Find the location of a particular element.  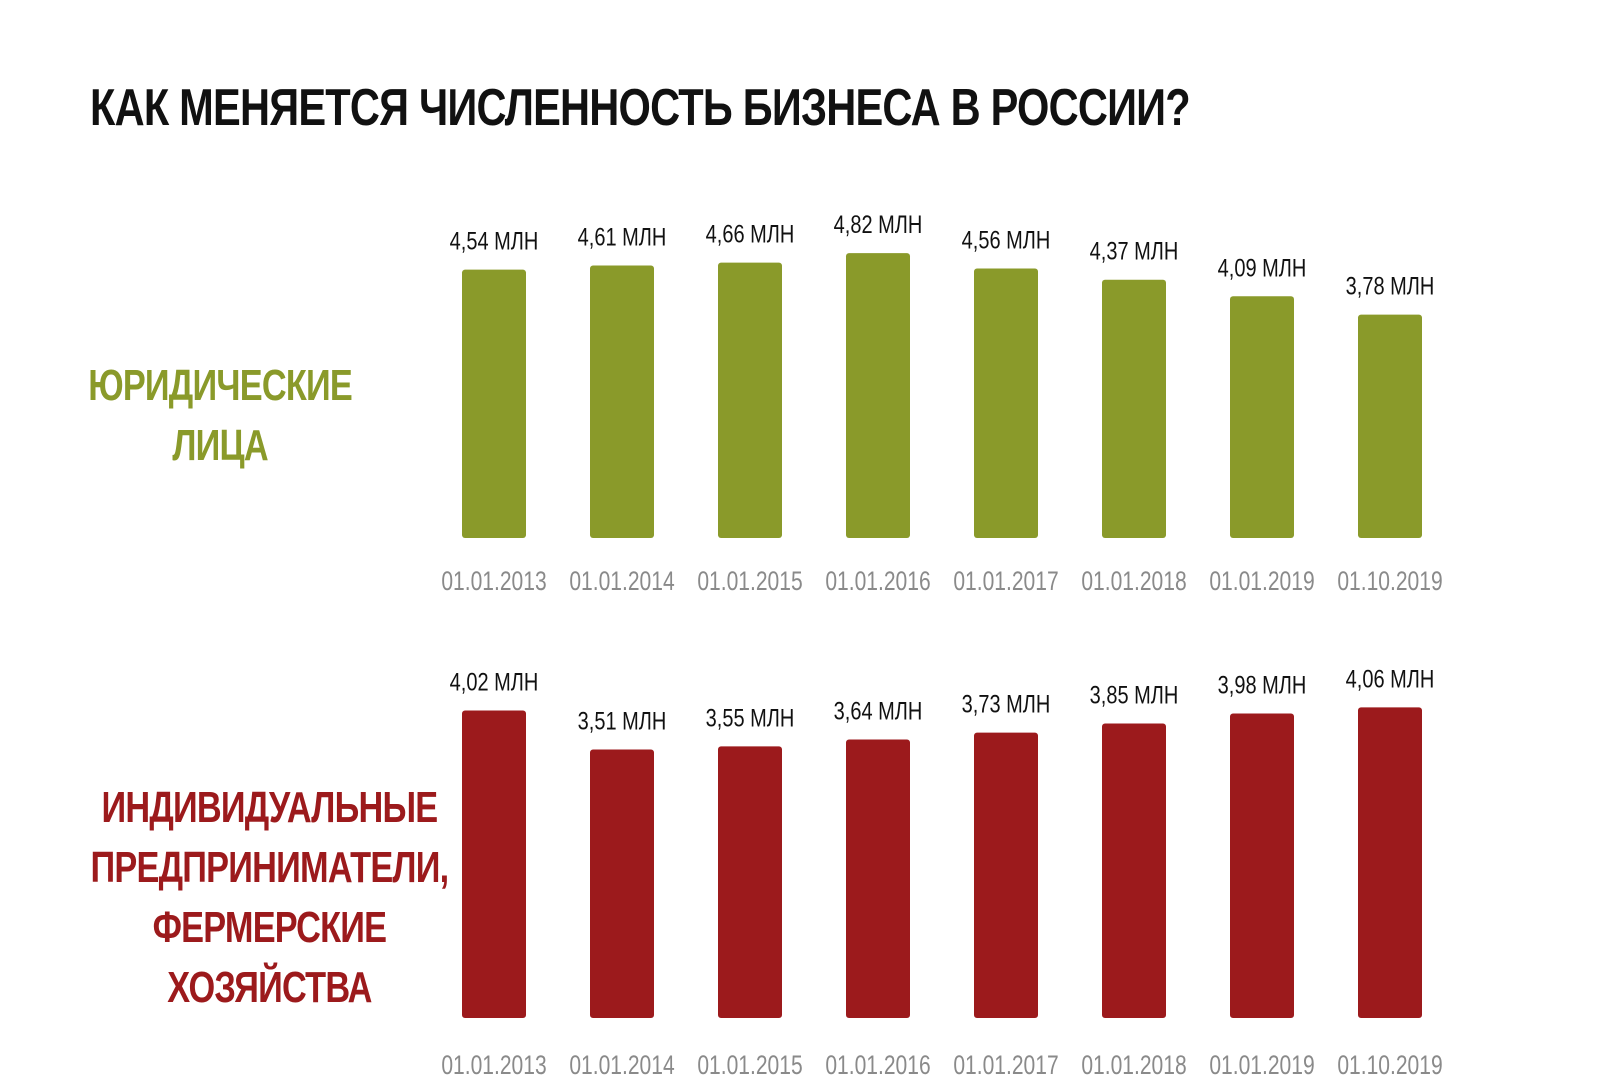

tick-label-legal-2: 01.01.2015 is located at coordinates (749, 582).